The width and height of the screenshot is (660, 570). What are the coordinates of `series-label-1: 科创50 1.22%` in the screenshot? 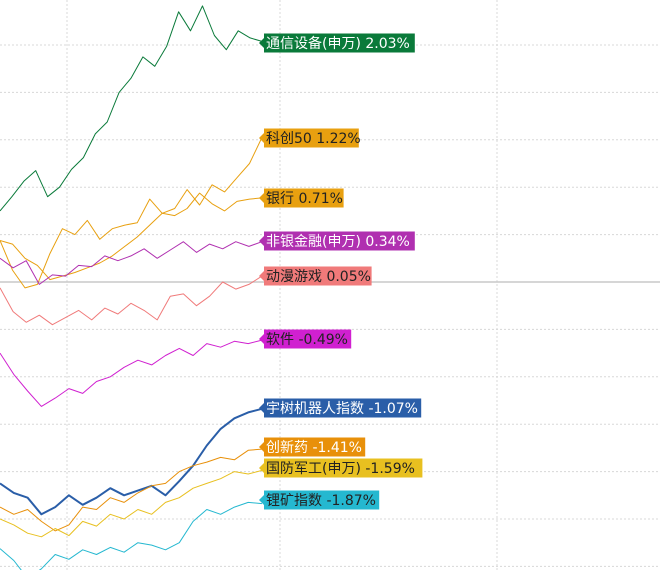 It's located at (310, 138).